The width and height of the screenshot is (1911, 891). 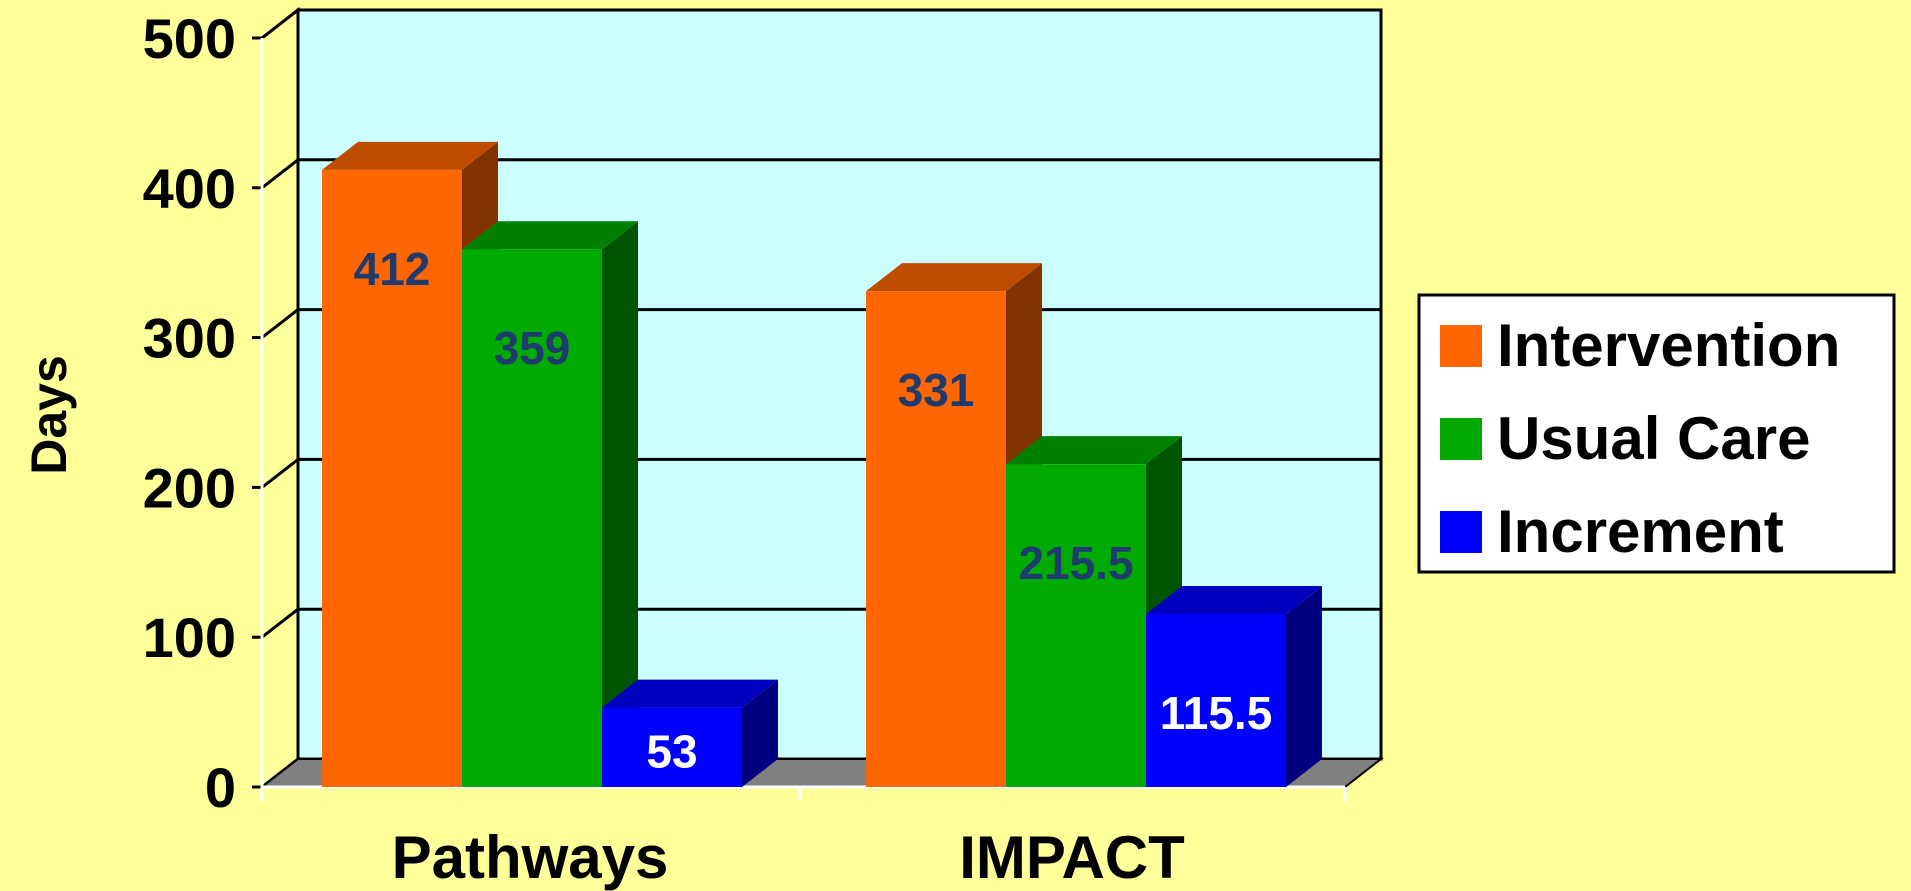 What do you see at coordinates (189, 38) in the screenshot?
I see `y-tick-label-500: 500` at bounding box center [189, 38].